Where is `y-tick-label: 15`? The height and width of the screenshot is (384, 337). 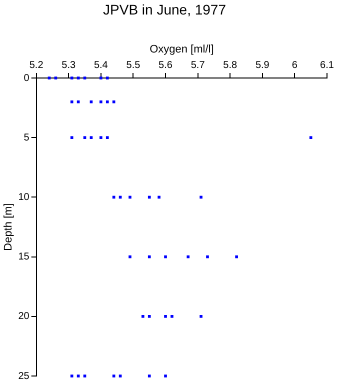 y-tick-label: 15 is located at coordinates (24, 257).